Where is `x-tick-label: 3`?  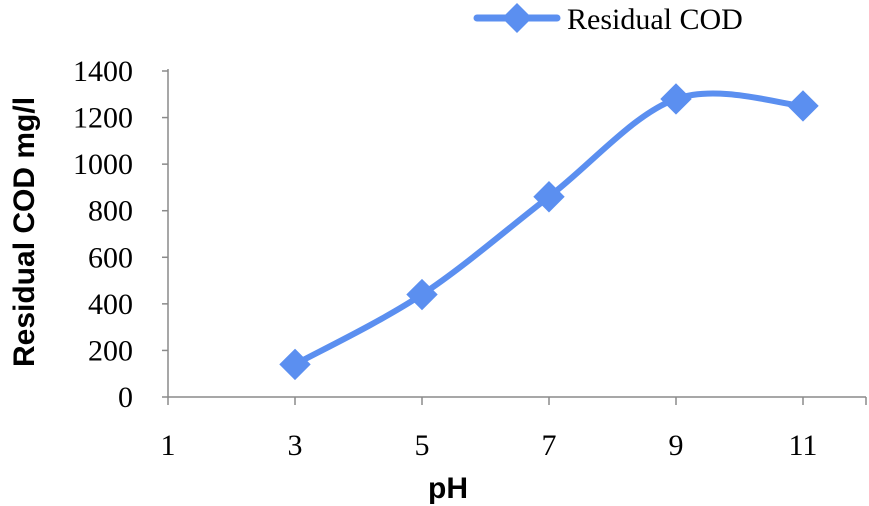
x-tick-label: 3 is located at coordinates (295, 445).